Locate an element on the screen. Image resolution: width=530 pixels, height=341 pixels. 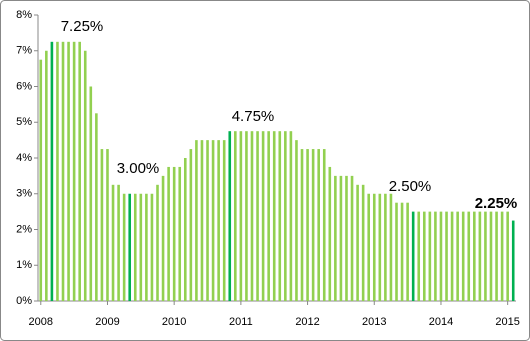
x-tick-label: 2013 is located at coordinates (374, 322).